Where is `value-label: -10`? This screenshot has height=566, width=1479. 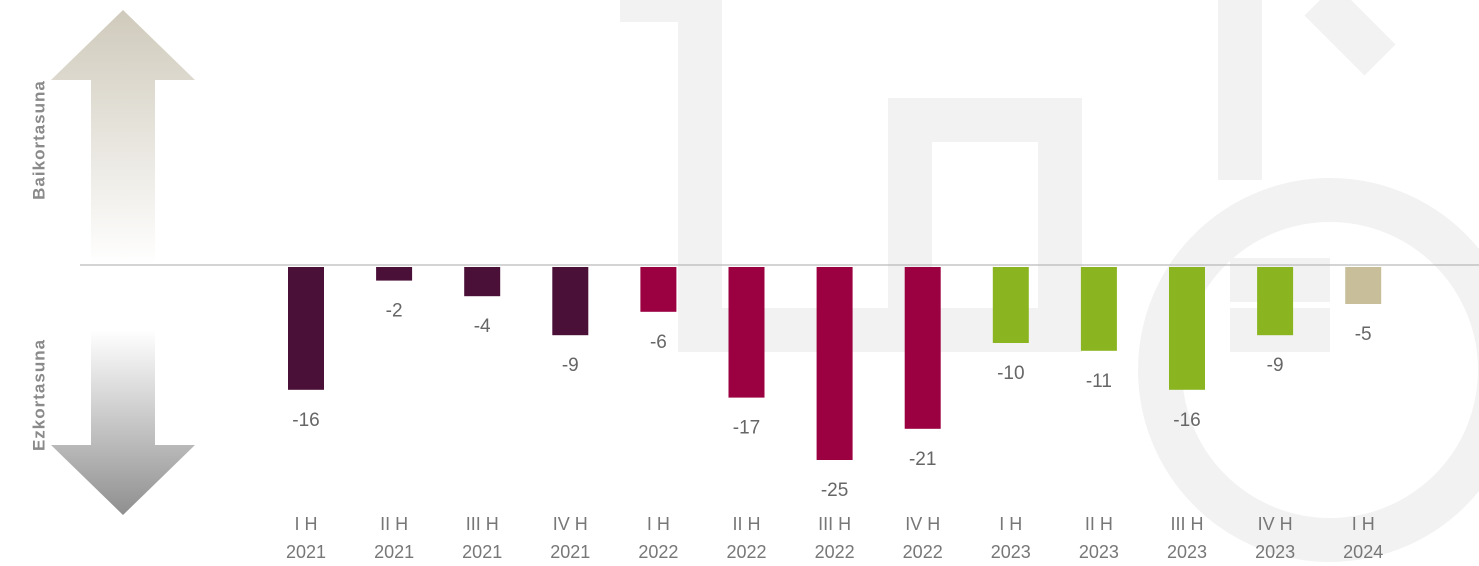 value-label: -10 is located at coordinates (1010, 373).